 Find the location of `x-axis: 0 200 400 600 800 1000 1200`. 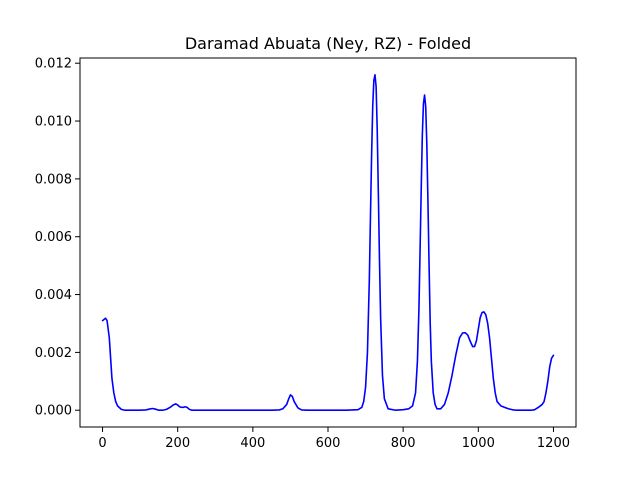

x-axis: 0 200 400 600 800 1000 1200 is located at coordinates (334, 439).